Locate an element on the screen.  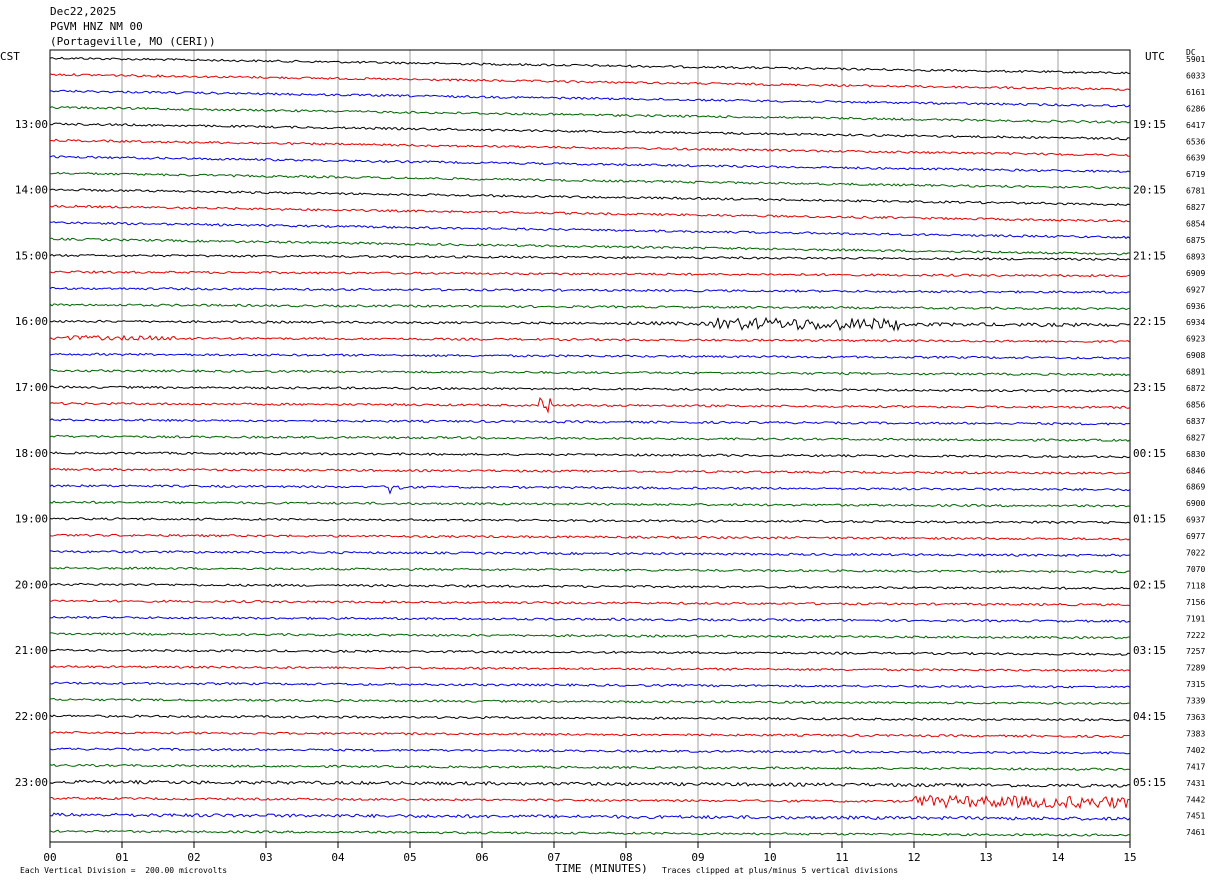
dc-offset-label: 6934 is located at coordinates (1195, 322).